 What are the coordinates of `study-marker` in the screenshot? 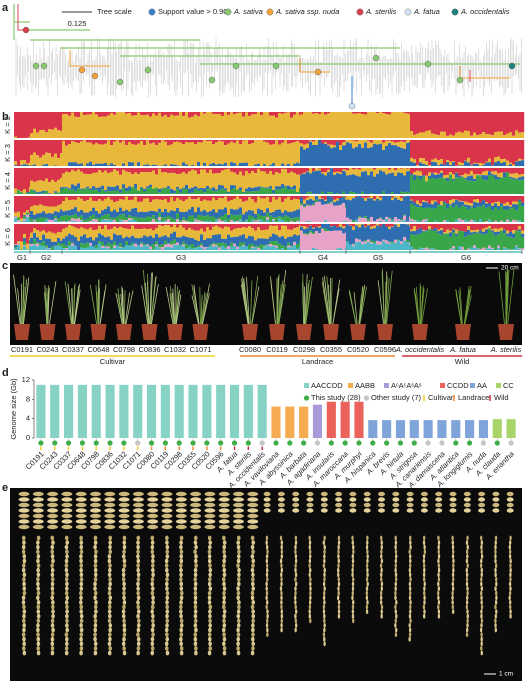 It's located at (248, 443).